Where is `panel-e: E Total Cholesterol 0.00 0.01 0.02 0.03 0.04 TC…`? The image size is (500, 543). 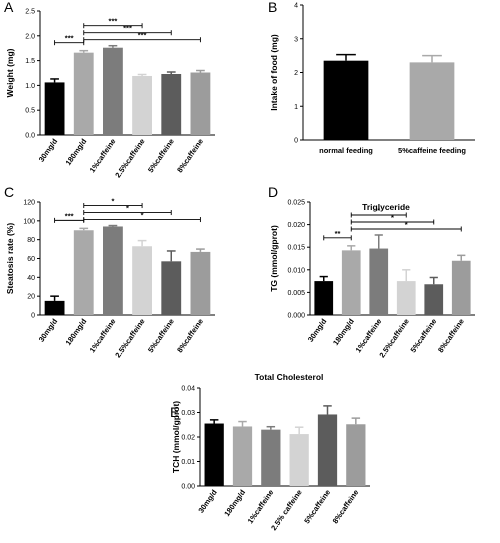
panel-e: E Total Cholesterol 0.00 0.01 0.02 0.03 0.04 TC… is located at coordinates (270, 452).